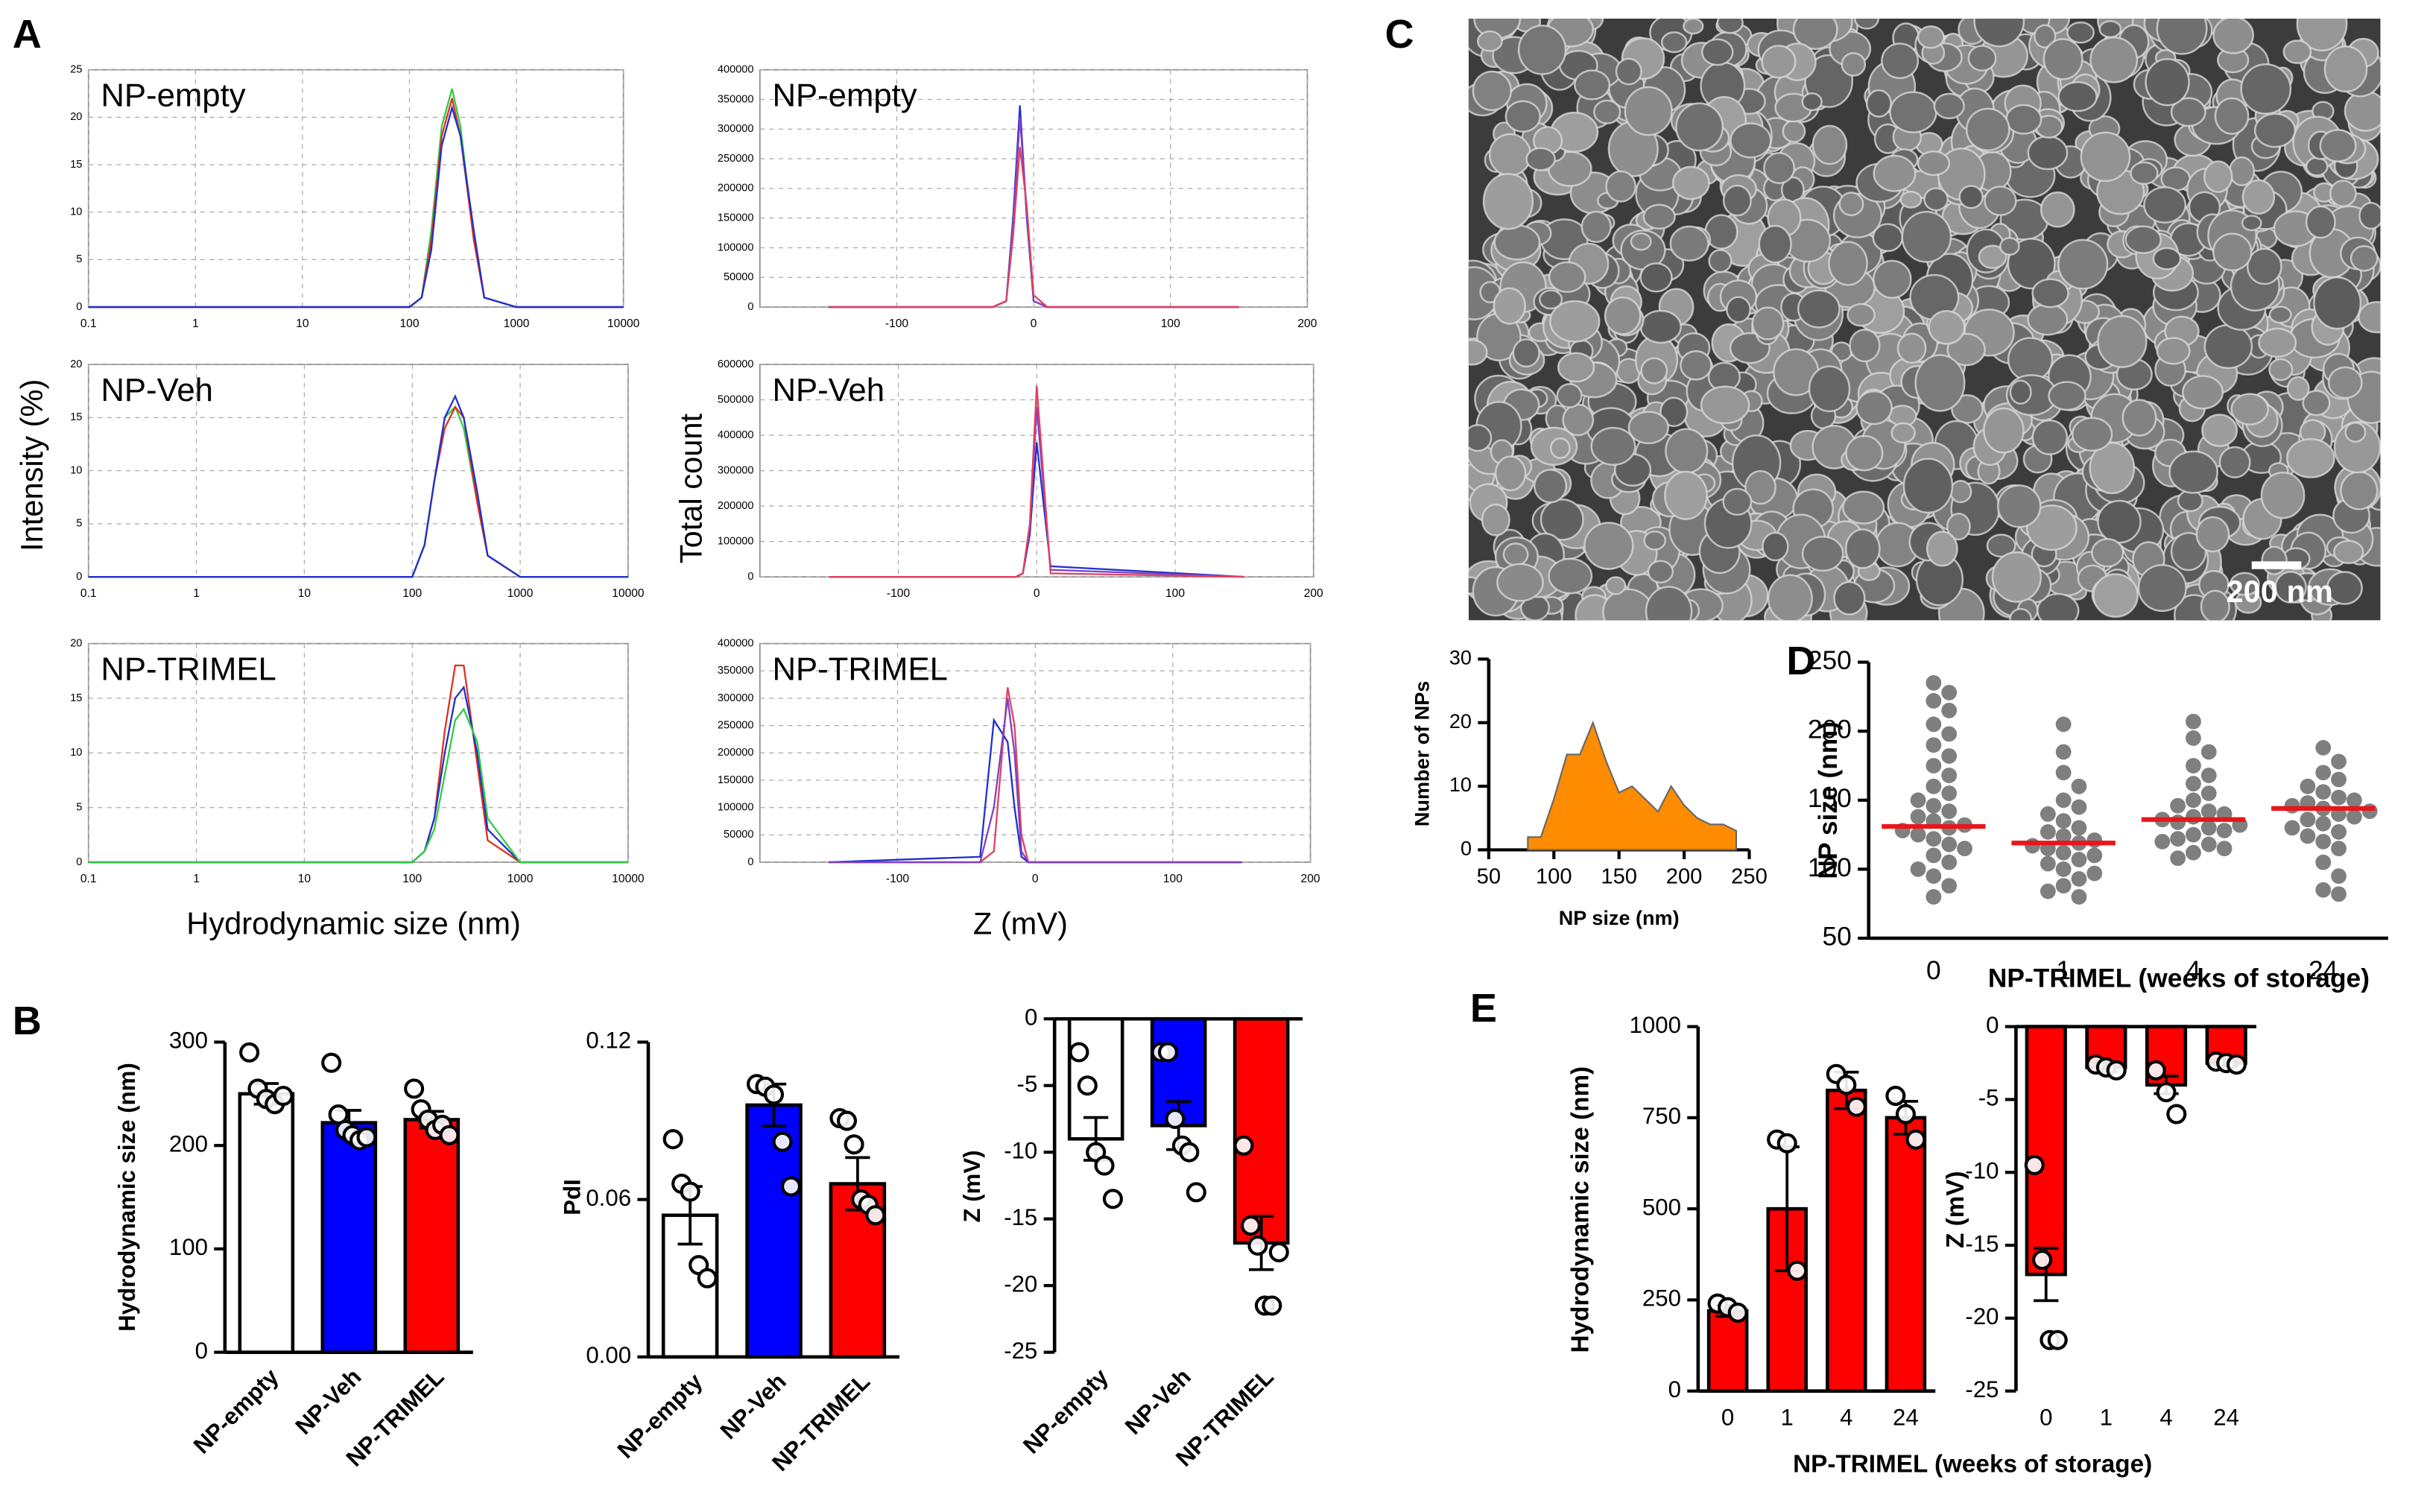 The height and width of the screenshot is (1512, 2427). Describe the element at coordinates (1800, 661) in the screenshot. I see `panel-letter: D` at that location.